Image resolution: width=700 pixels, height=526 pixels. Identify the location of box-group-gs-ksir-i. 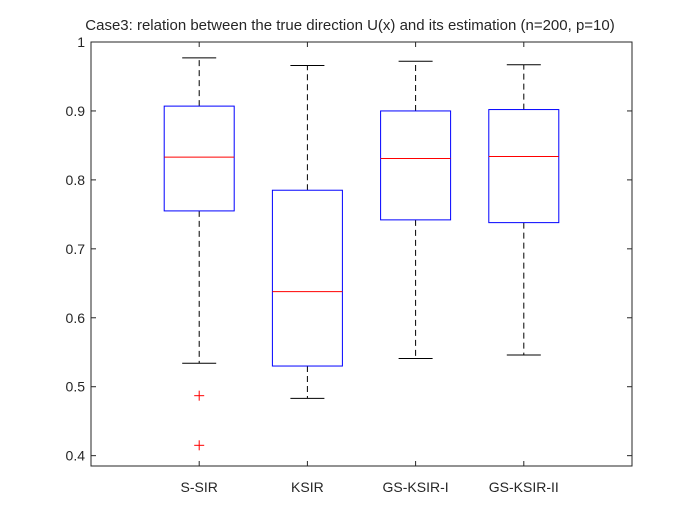
(416, 209).